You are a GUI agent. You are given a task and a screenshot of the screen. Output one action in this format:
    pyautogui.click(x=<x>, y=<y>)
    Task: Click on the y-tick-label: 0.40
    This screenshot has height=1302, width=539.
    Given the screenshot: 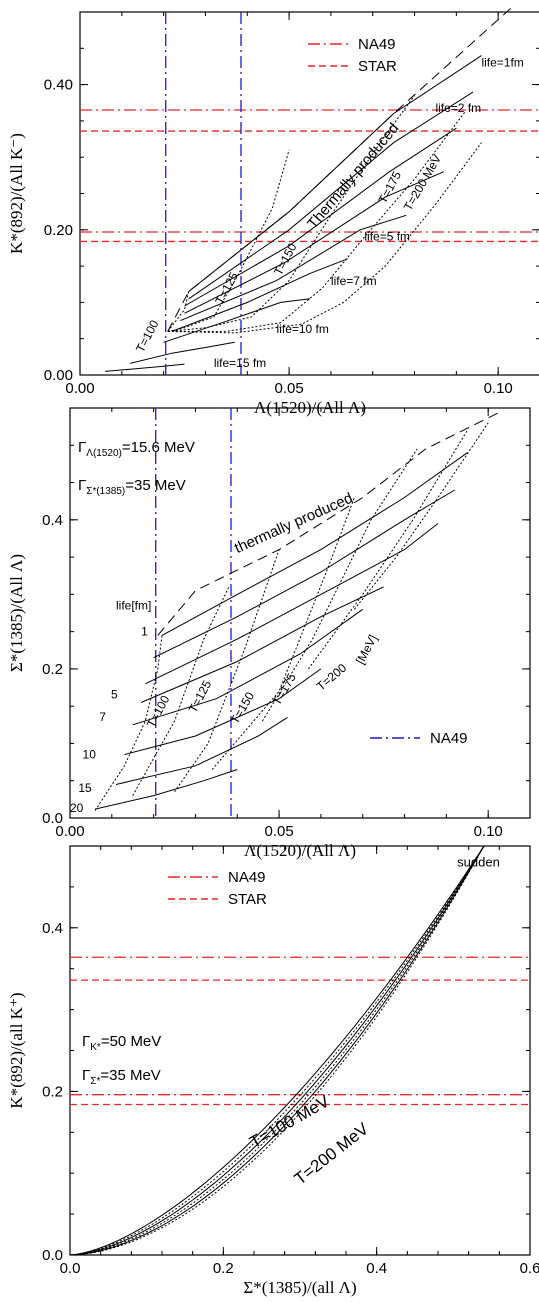 What is the action you would take?
    pyautogui.click(x=58, y=85)
    